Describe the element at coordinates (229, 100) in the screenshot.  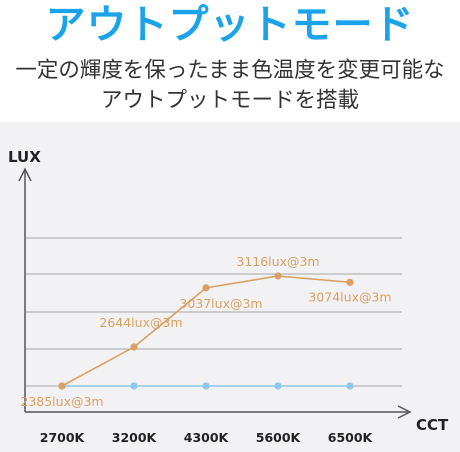
I see `subtitle-line-2: アウトプットモードを搭載` at that location.